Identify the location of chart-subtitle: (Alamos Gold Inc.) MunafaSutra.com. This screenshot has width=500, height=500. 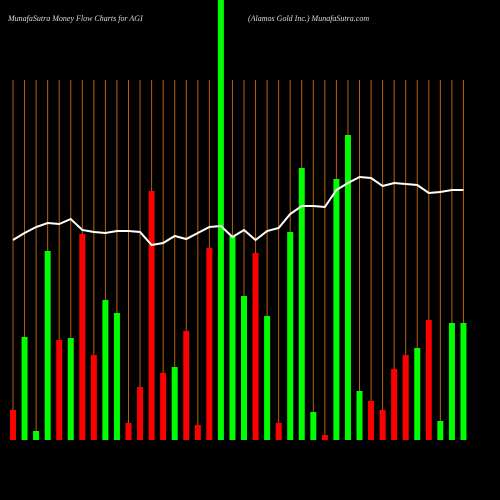
(308, 18).